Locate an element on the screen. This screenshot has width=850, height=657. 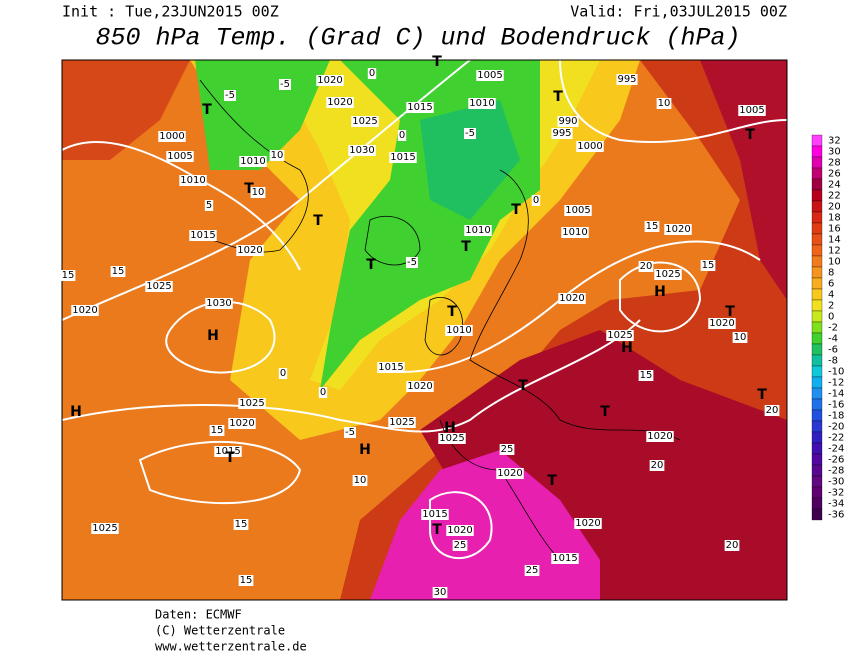
contour-label: 20 is located at coordinates (732, 545).